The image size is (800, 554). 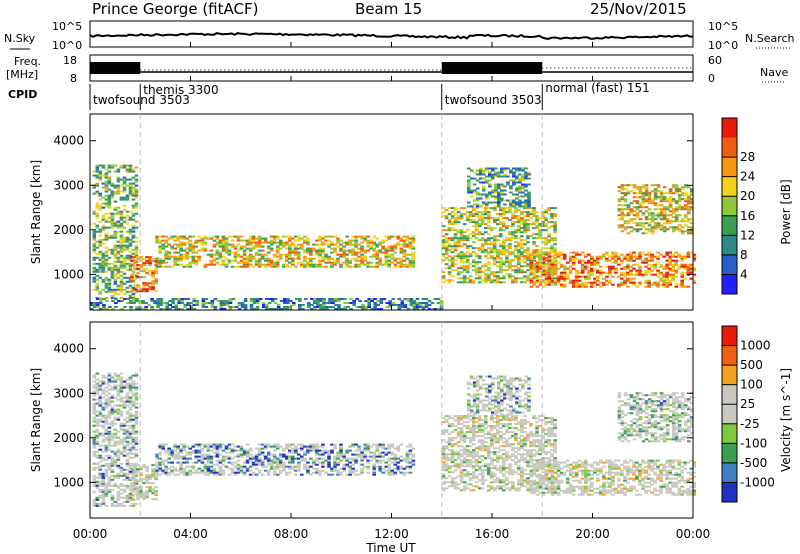 I want to click on colorbar-segment, so click(x=729, y=186).